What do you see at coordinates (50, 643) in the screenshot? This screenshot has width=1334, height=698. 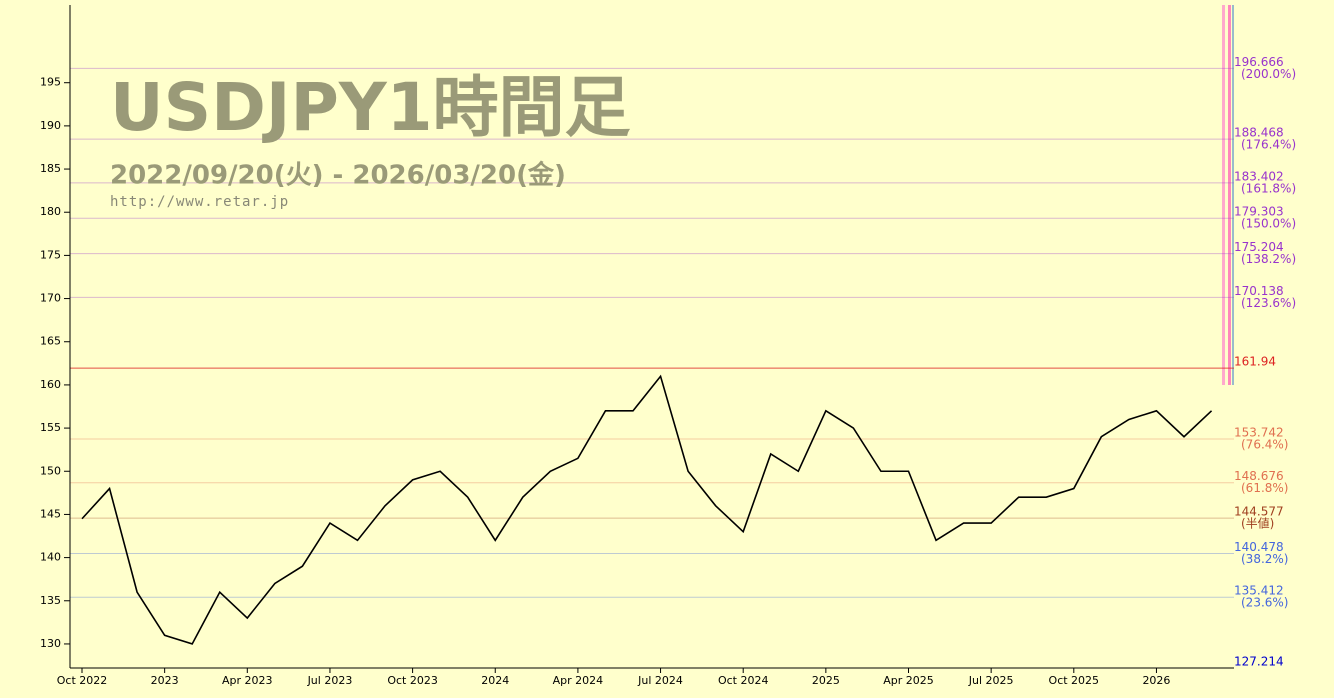 I see `y-tick-label: 130` at bounding box center [50, 643].